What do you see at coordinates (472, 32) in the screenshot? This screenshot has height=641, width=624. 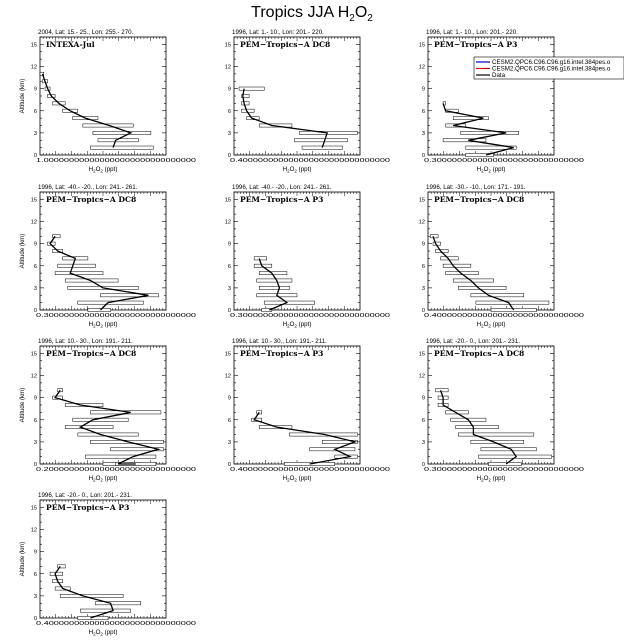 I see `panel-title: 1996, Lat: 1.- 10., Lon: 201.- 220.` at bounding box center [472, 32].